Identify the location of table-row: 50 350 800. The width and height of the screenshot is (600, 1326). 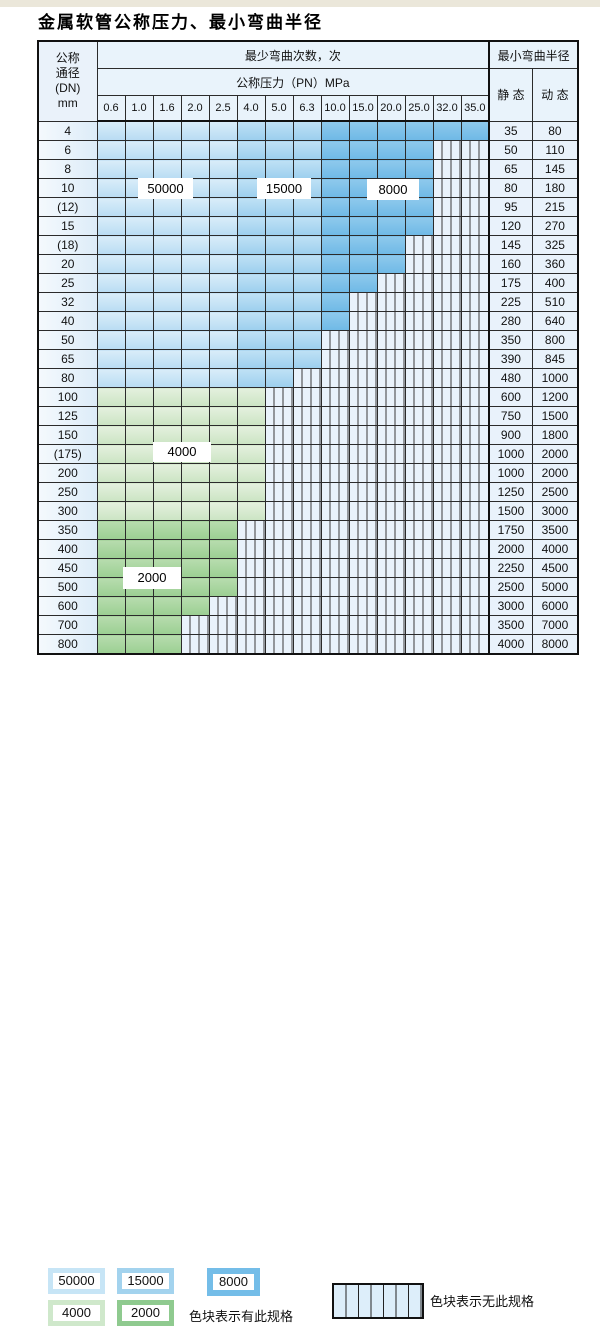
(308, 340).